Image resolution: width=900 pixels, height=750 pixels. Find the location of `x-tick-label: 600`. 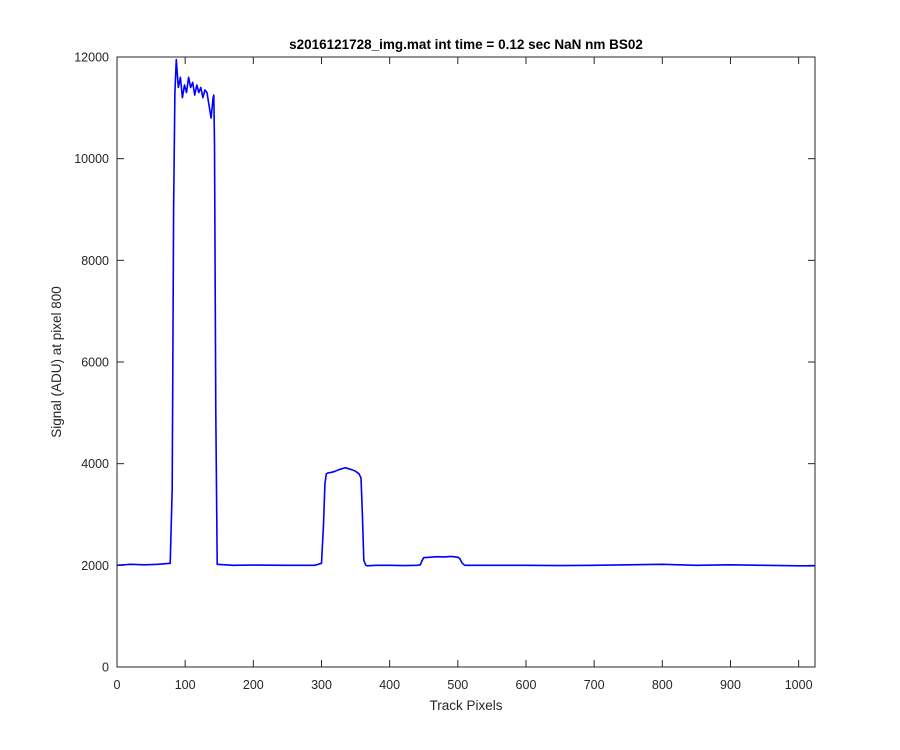

x-tick-label: 600 is located at coordinates (526, 685).